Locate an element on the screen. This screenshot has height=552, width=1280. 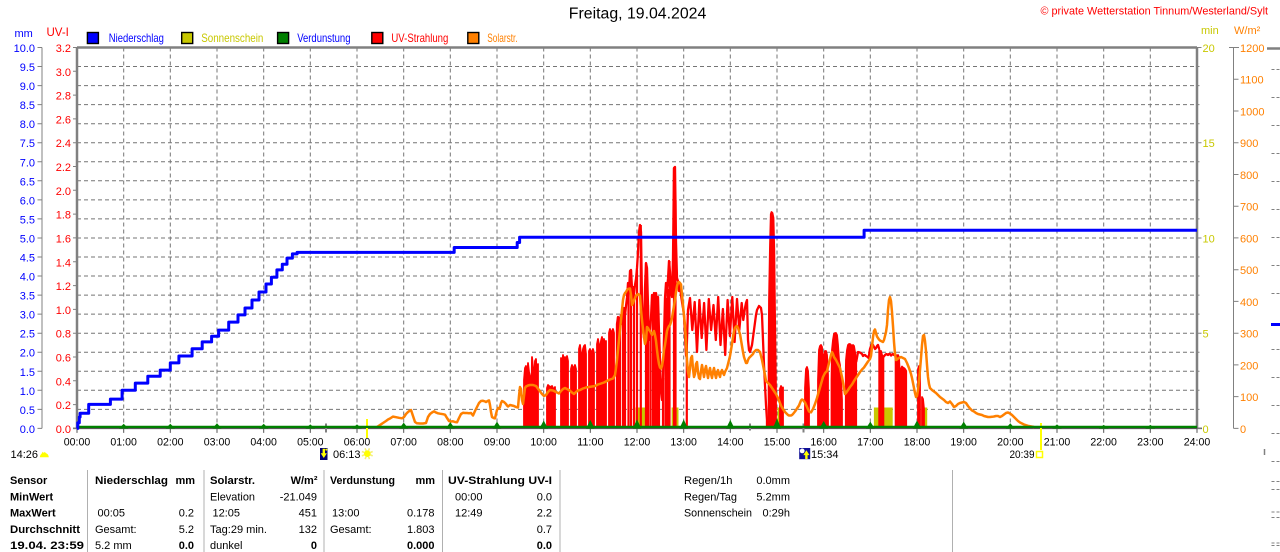
svg-text: -21.049 is located at coordinates (298, 497).